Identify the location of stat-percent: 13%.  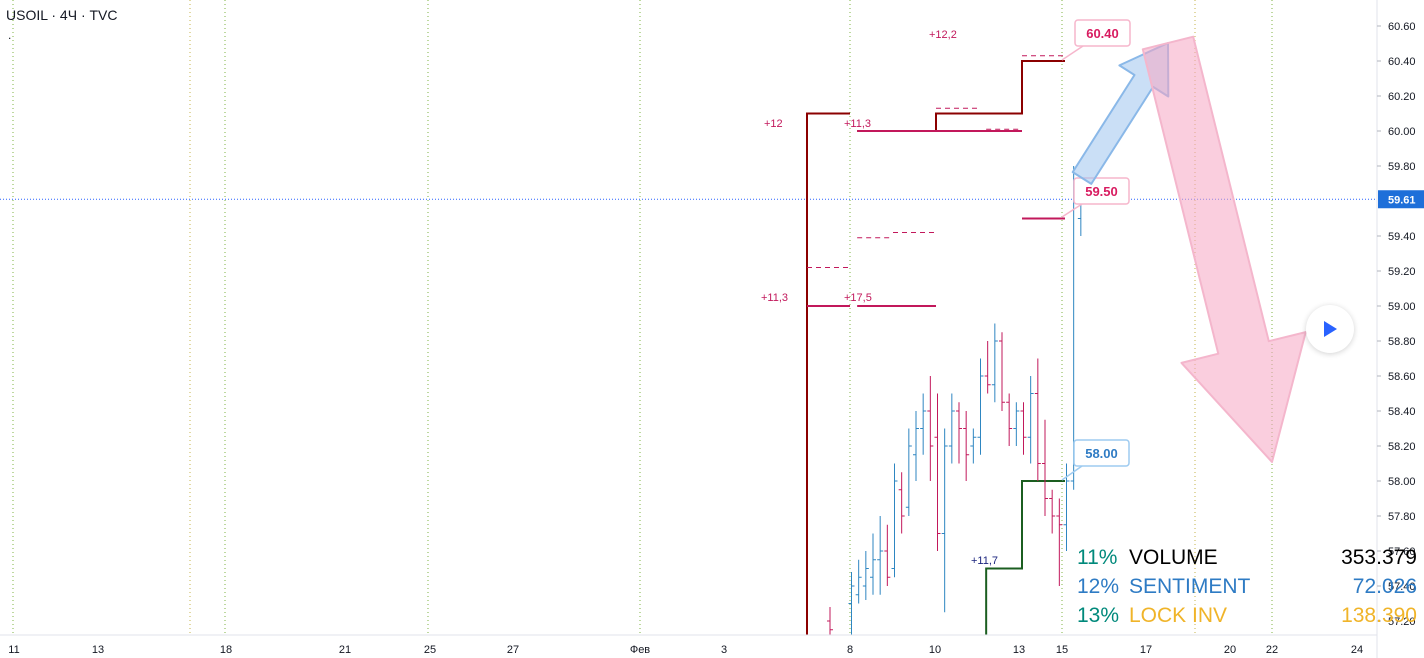
(1098, 615).